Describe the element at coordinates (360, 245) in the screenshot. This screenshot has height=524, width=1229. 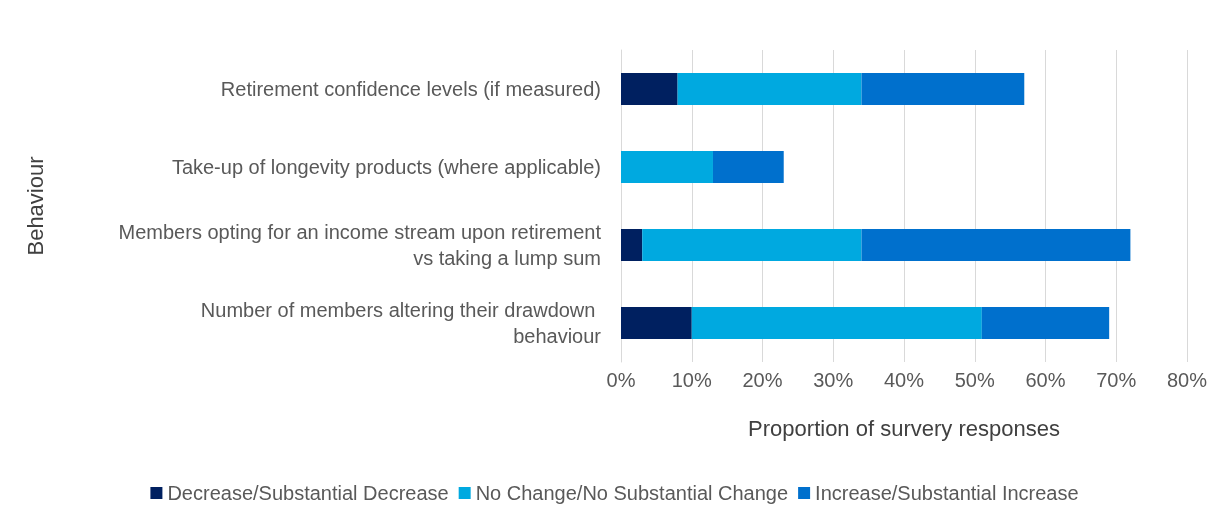
I see `y-tick-label: Members opting for an income stream upon retirement vs taking a lump sum` at that location.